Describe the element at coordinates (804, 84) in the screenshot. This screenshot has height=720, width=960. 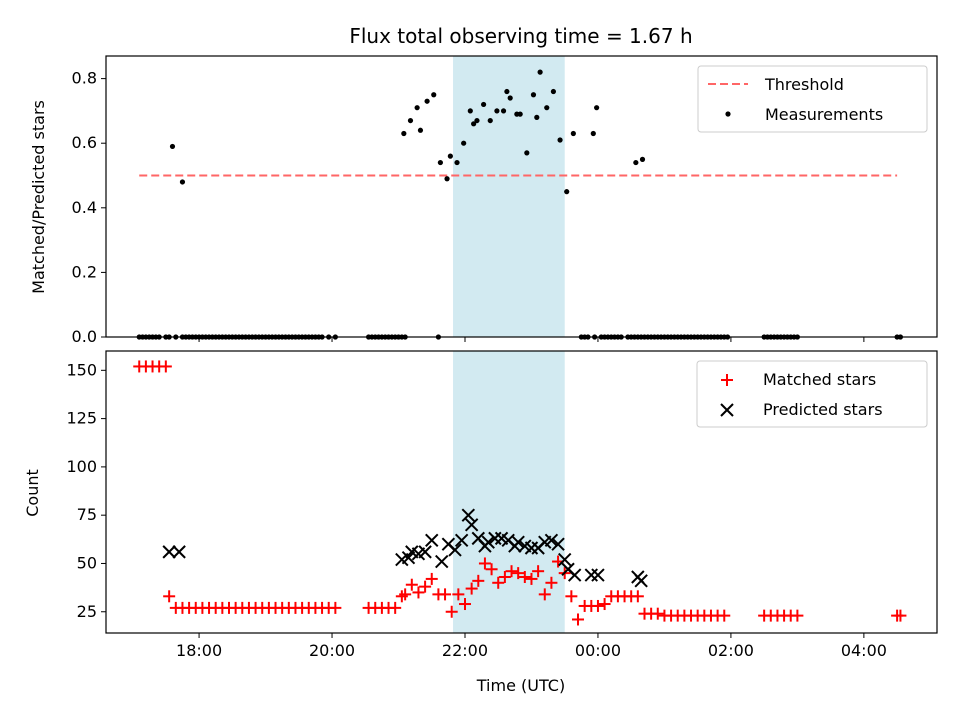
I see `legend-threshold-label: Threshold` at that location.